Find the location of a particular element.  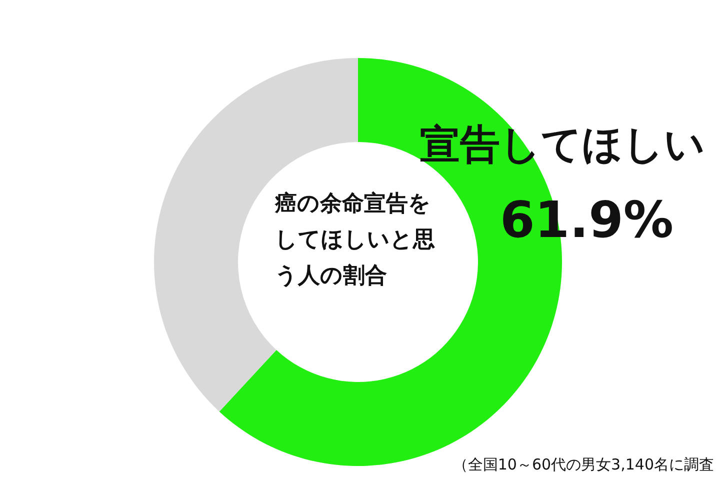

text: （全国10～60代の男女3,140名に調査 is located at coordinates (583, 465).